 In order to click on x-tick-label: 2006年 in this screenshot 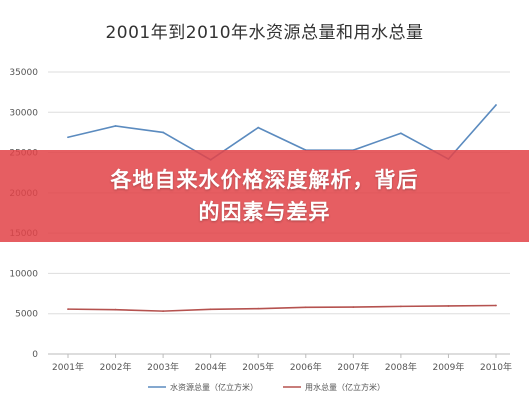, I will do `click(306, 367)`.